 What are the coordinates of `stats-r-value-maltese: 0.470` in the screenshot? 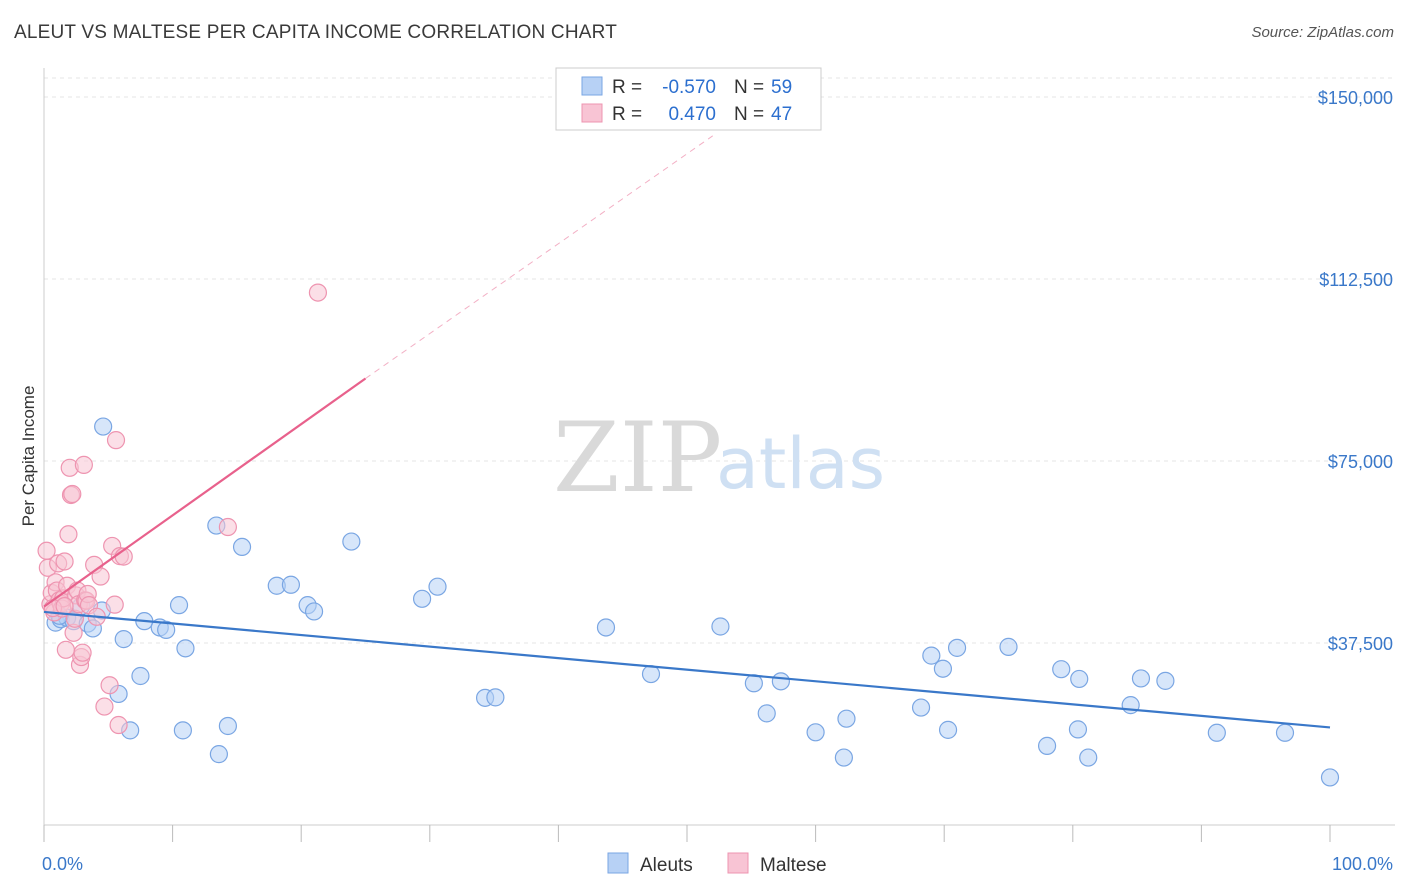 It's located at (692, 114).